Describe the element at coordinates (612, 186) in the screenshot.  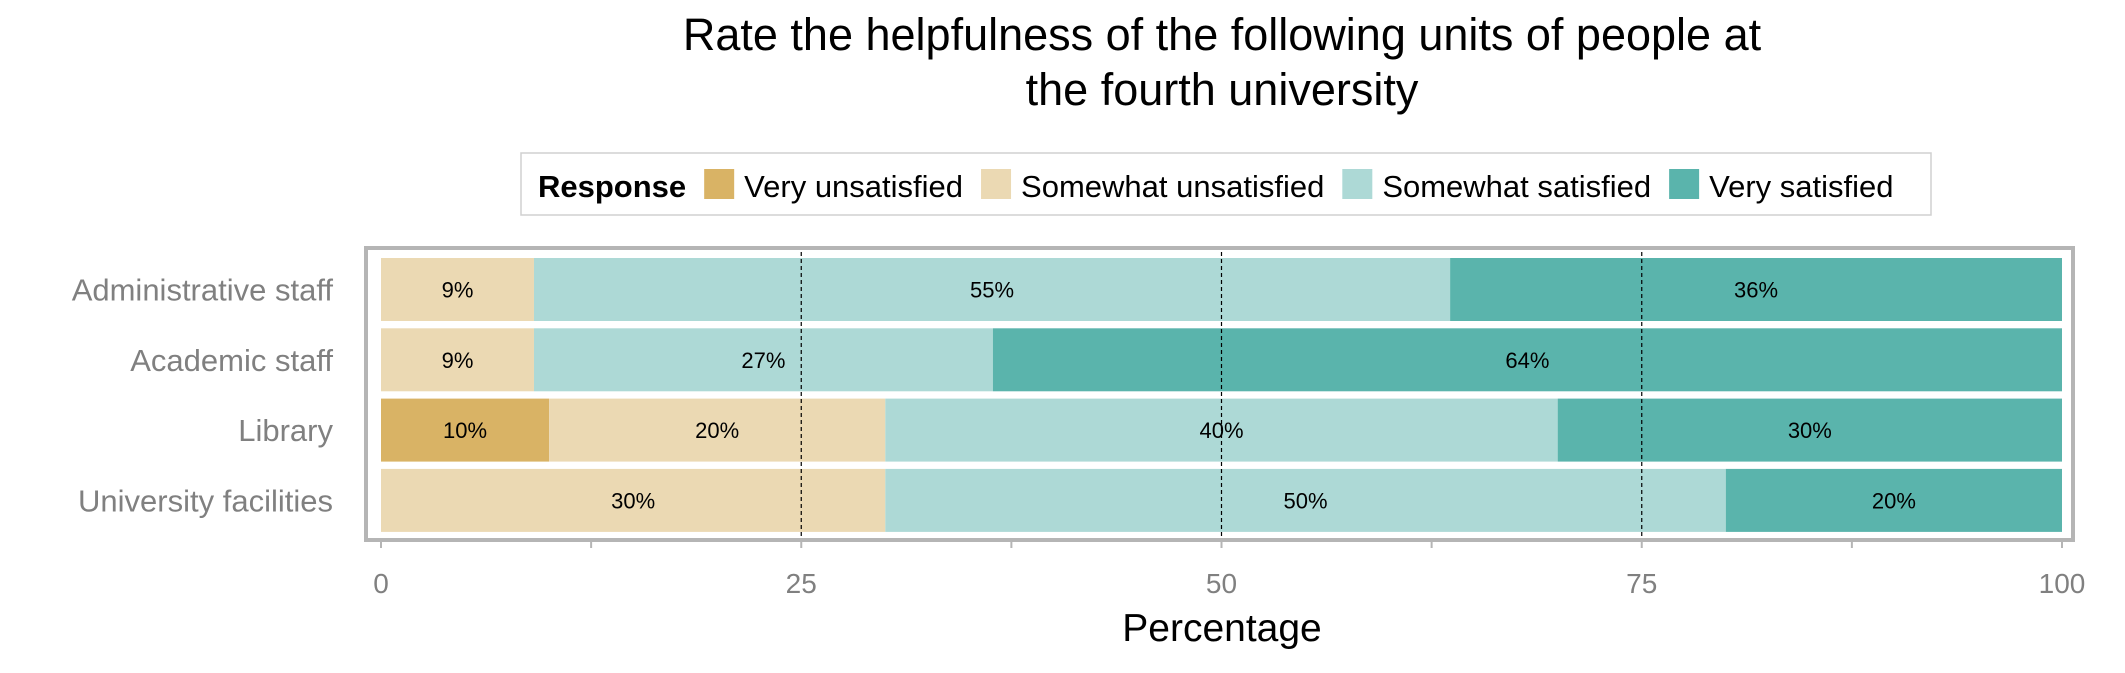
I see `legend-title: Response` at that location.